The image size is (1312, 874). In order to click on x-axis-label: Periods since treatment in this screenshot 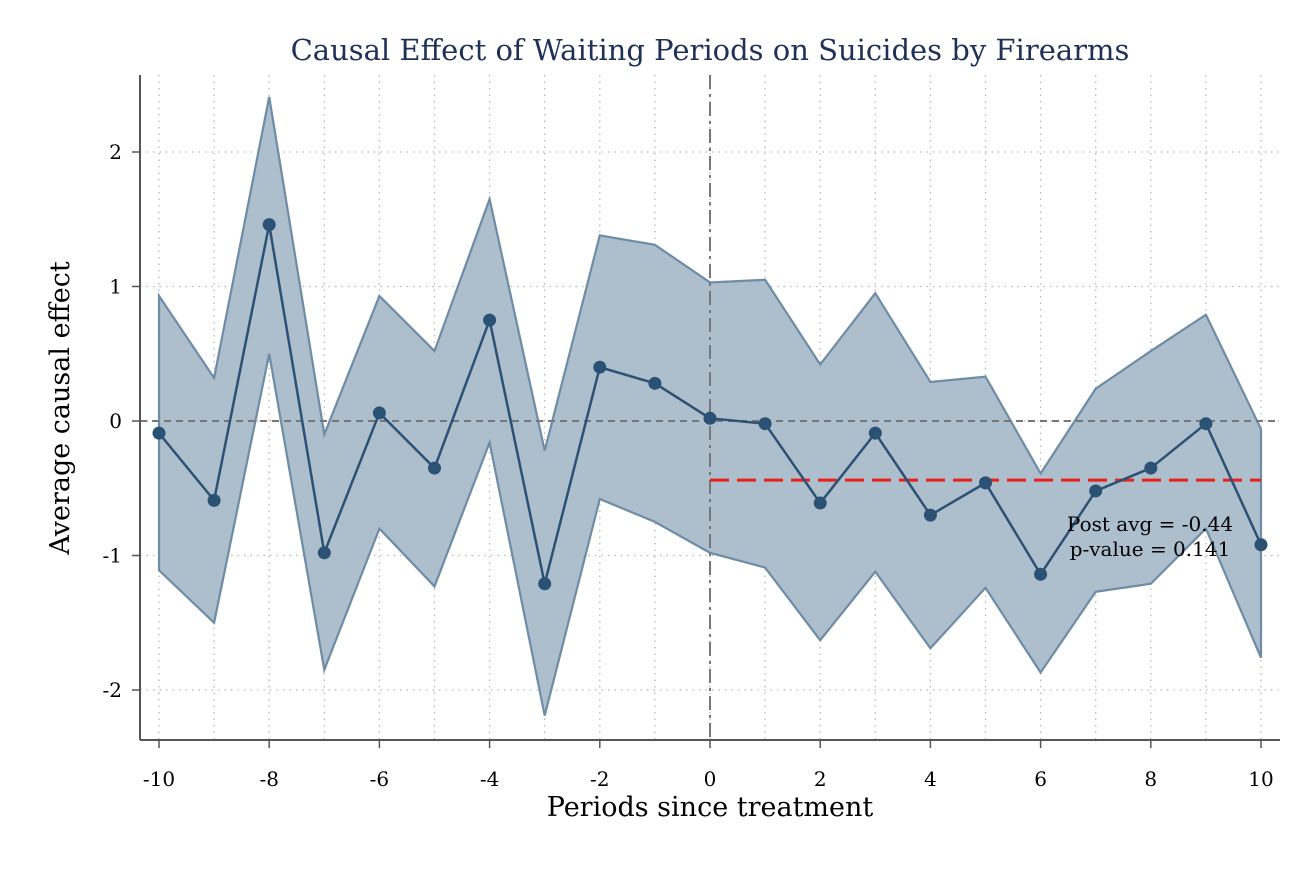, I will do `click(710, 807)`.